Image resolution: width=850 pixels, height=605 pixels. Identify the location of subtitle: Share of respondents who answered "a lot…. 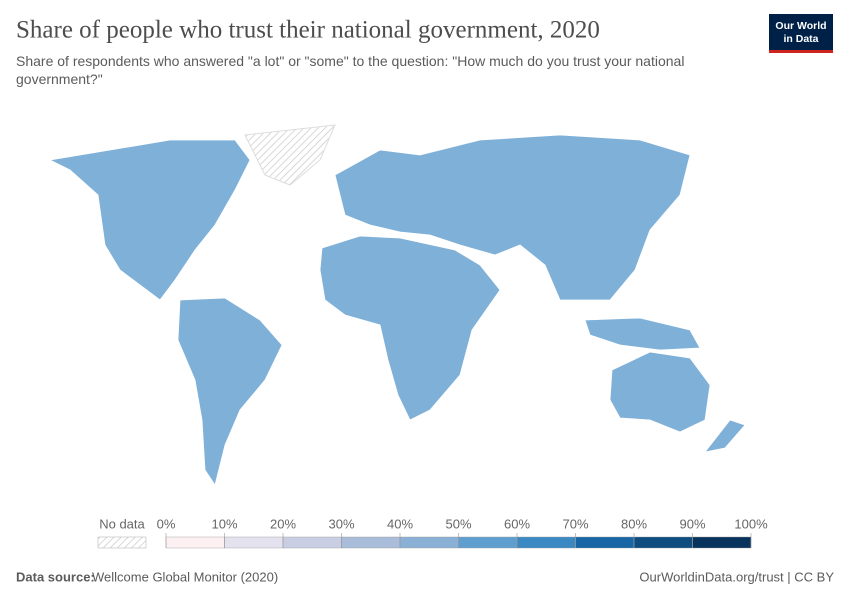
(350, 70).